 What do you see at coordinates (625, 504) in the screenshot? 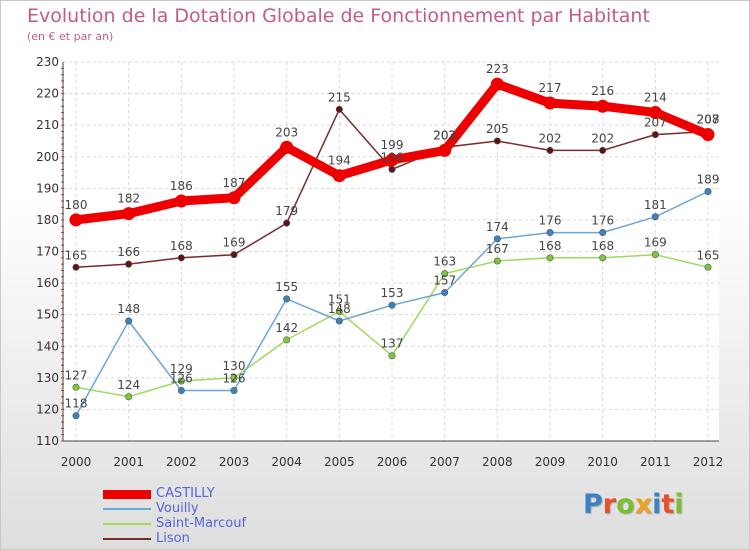
I see `logo-letter: o` at bounding box center [625, 504].